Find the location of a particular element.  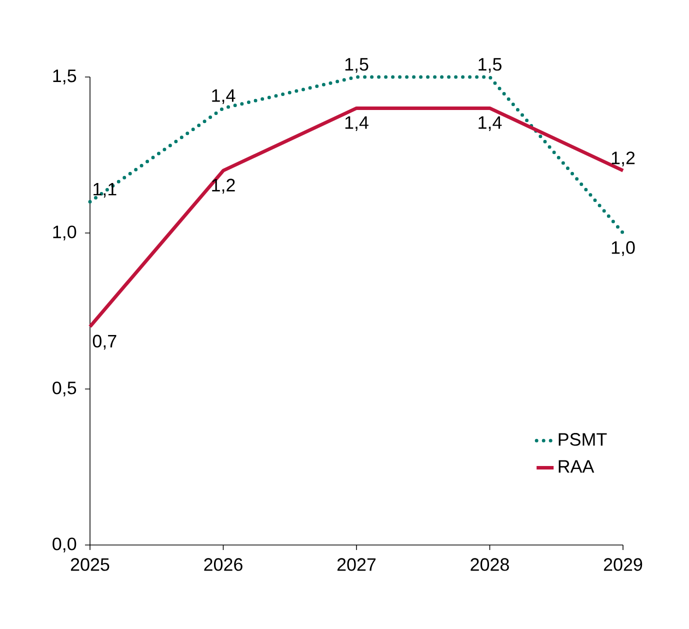

x-tick-label: 2025 is located at coordinates (90, 564).